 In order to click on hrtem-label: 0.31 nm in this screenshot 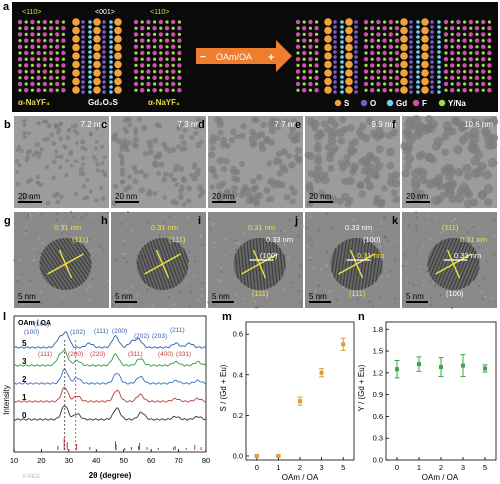, I will do `click(67, 227)`.